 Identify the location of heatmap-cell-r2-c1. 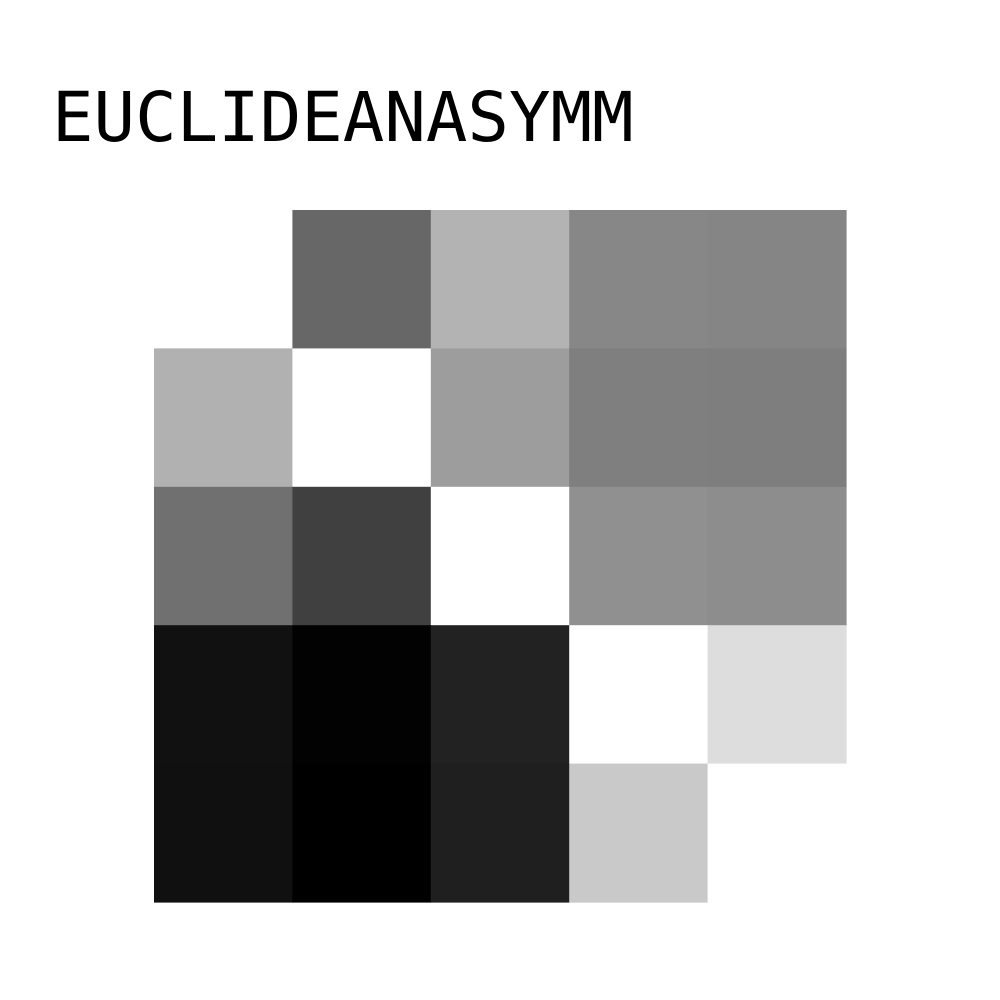
(223, 418).